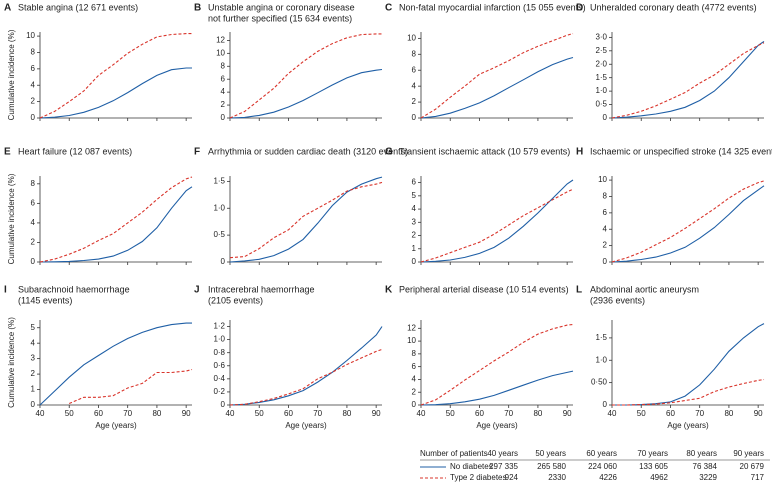 The image size is (772, 487). Describe the element at coordinates (388, 8) in the screenshot. I see `panel-letter: C` at that location.